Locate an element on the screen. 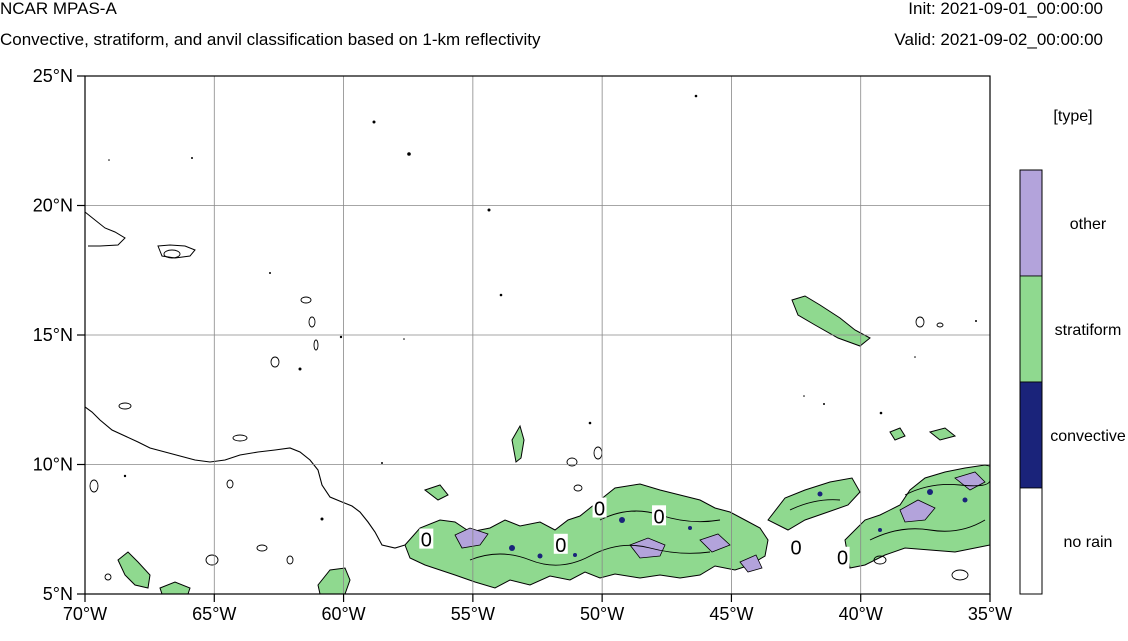 The image size is (1128, 641). colorbar-label: no rain is located at coordinates (1088, 542).